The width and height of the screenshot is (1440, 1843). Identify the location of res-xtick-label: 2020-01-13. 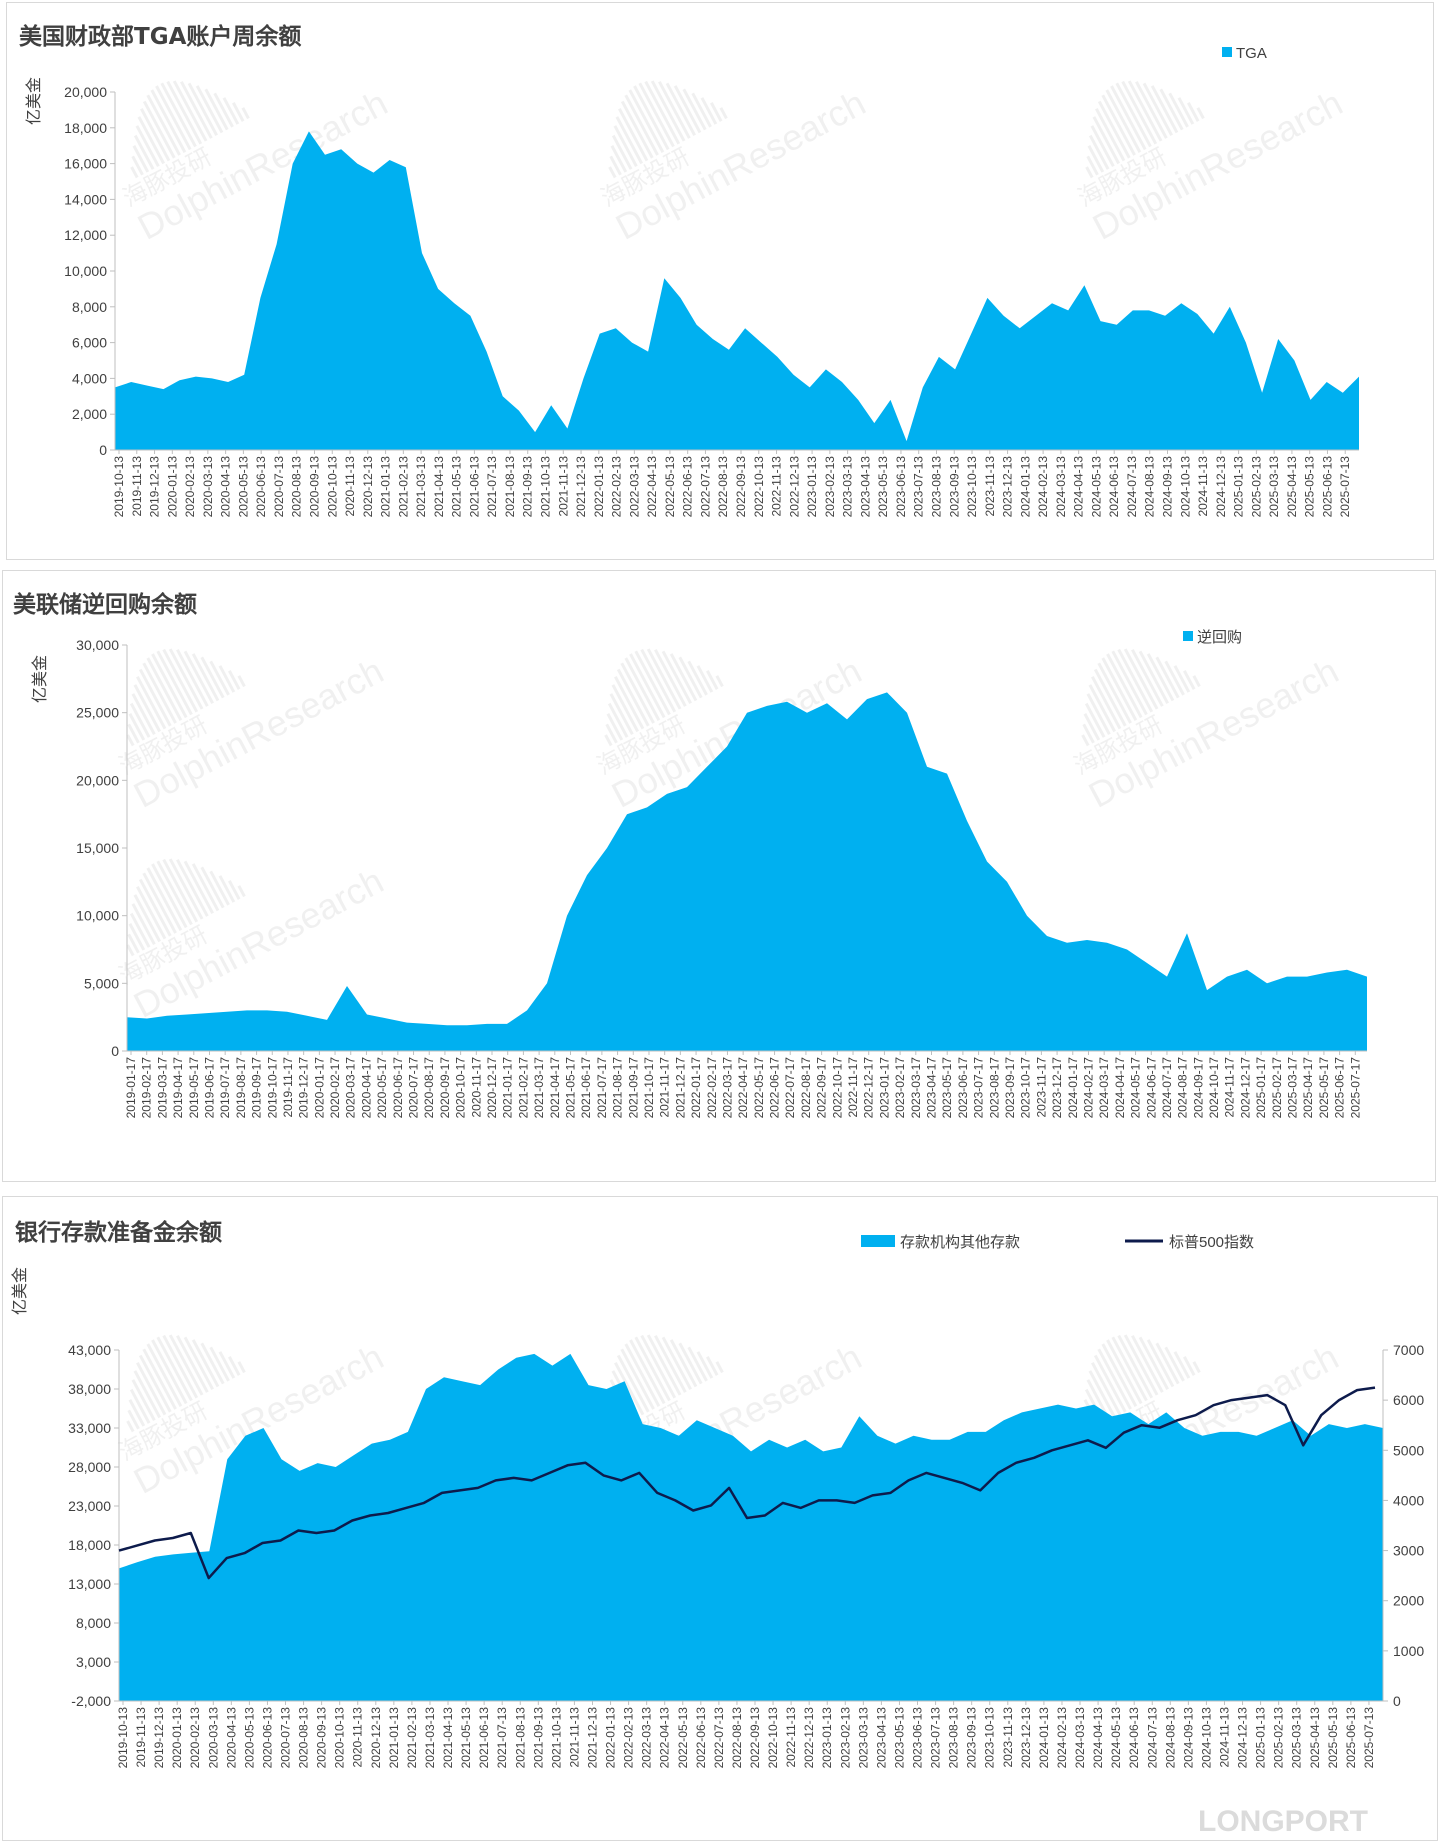
(177, 1738).